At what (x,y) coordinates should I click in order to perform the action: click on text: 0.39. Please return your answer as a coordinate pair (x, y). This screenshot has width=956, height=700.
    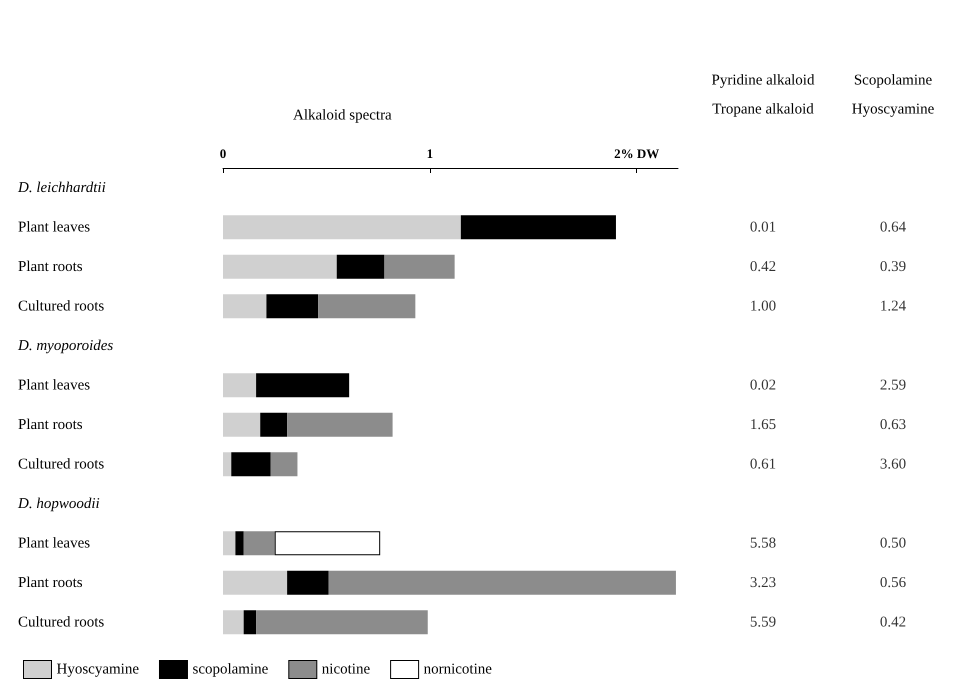
    Looking at the image, I should click on (893, 266).